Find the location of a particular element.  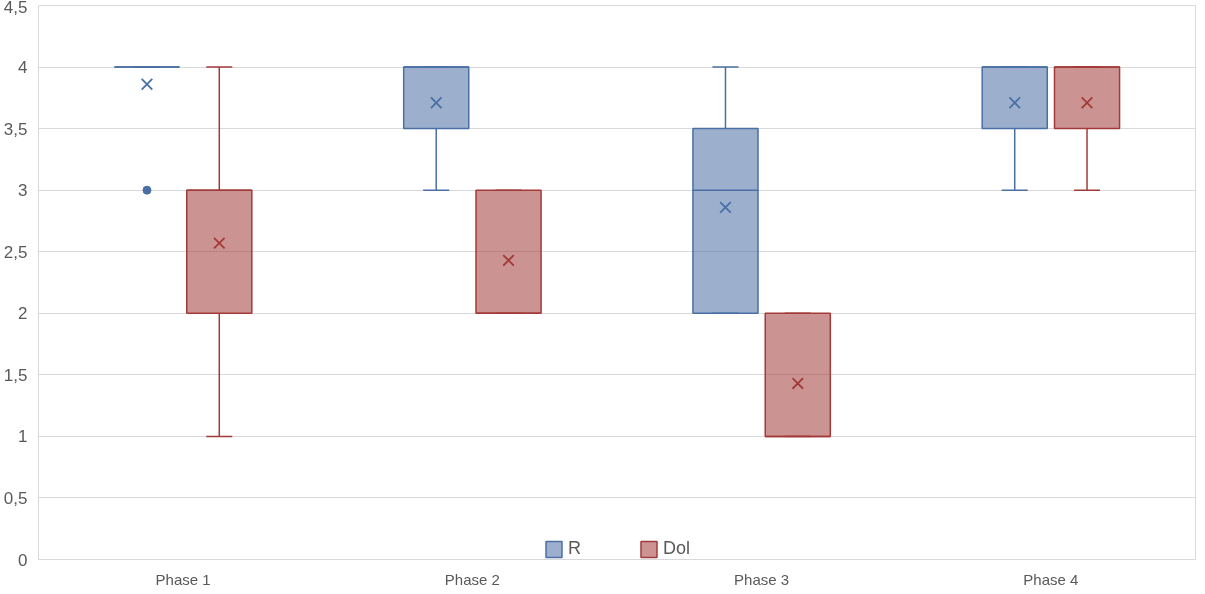

y-tick-label: 3 is located at coordinates (23, 191).